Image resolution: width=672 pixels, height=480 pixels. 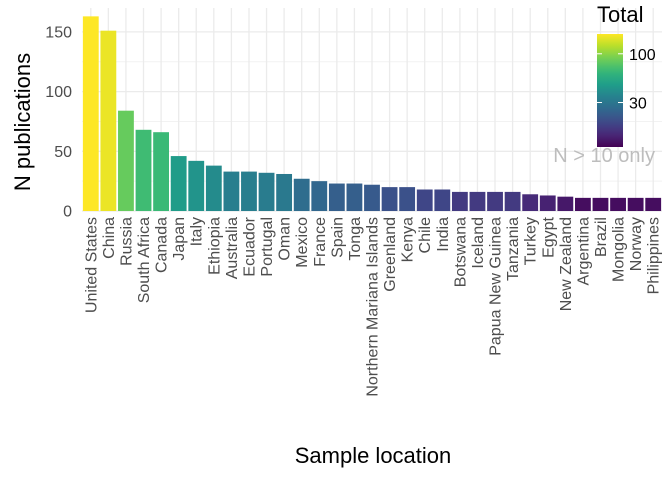 I want to click on annotation-text: N > 10 only, so click(x=604, y=156).